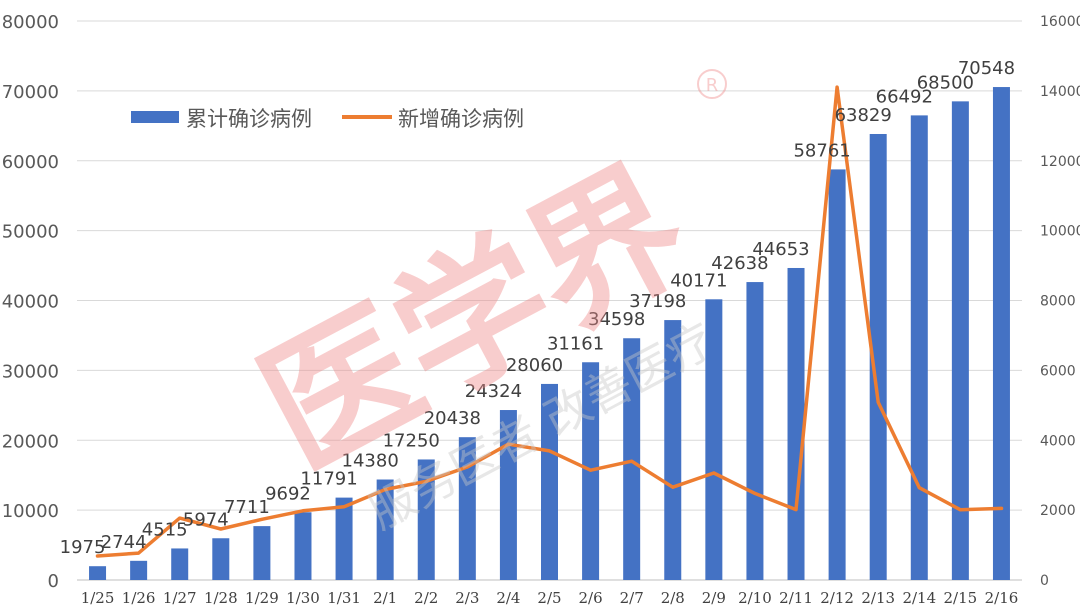 This screenshot has width=1080, height=612. Describe the element at coordinates (165, 529) in the screenshot. I see `data-label: 4515` at that location.